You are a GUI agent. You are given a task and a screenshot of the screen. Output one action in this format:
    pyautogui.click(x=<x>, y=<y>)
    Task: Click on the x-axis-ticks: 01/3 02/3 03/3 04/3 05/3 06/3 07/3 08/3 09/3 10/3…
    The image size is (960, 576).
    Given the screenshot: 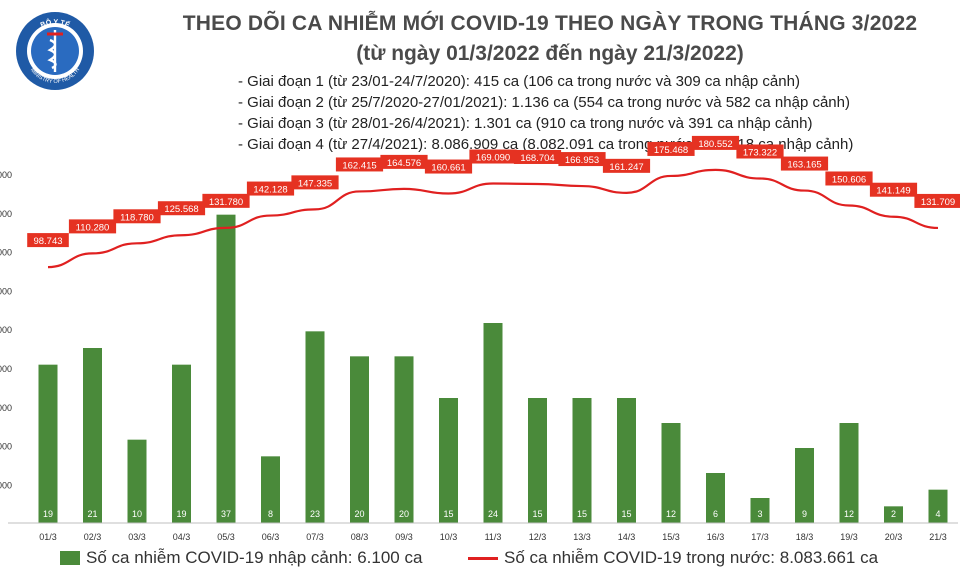 What is the action you would take?
    pyautogui.click(x=493, y=537)
    